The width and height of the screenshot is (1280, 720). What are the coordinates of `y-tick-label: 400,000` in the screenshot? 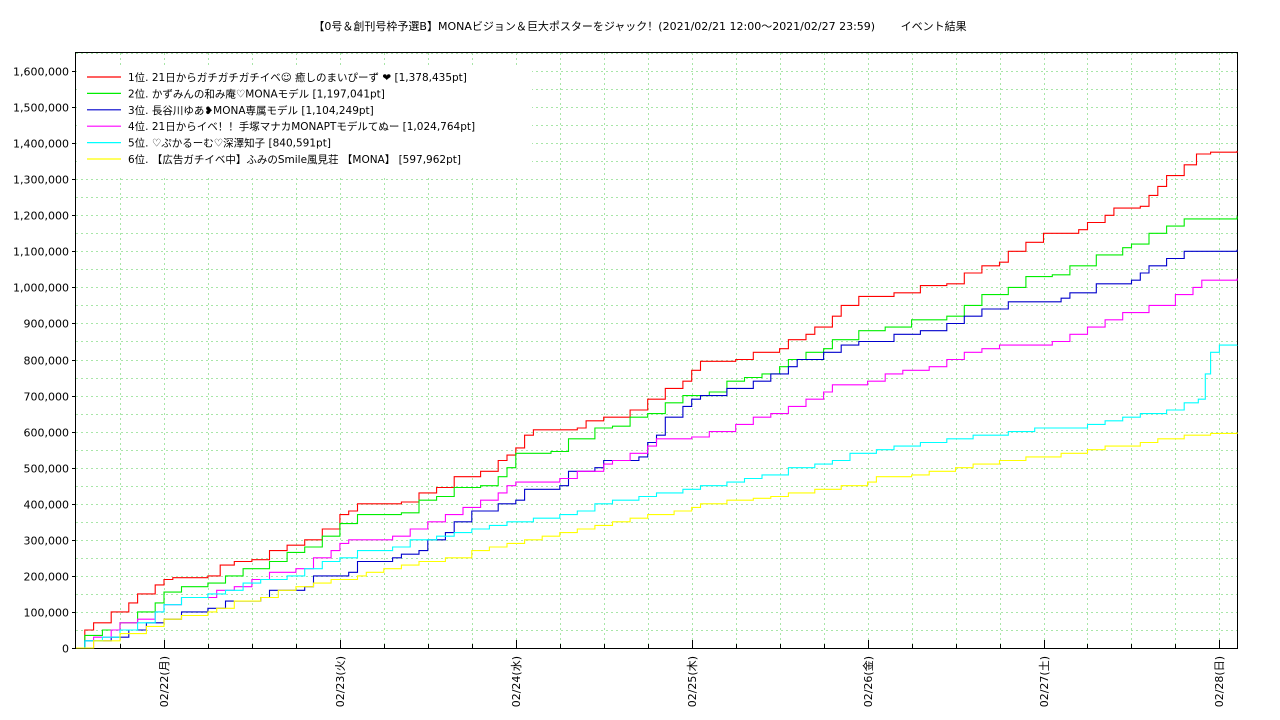 It's located at (47, 505).